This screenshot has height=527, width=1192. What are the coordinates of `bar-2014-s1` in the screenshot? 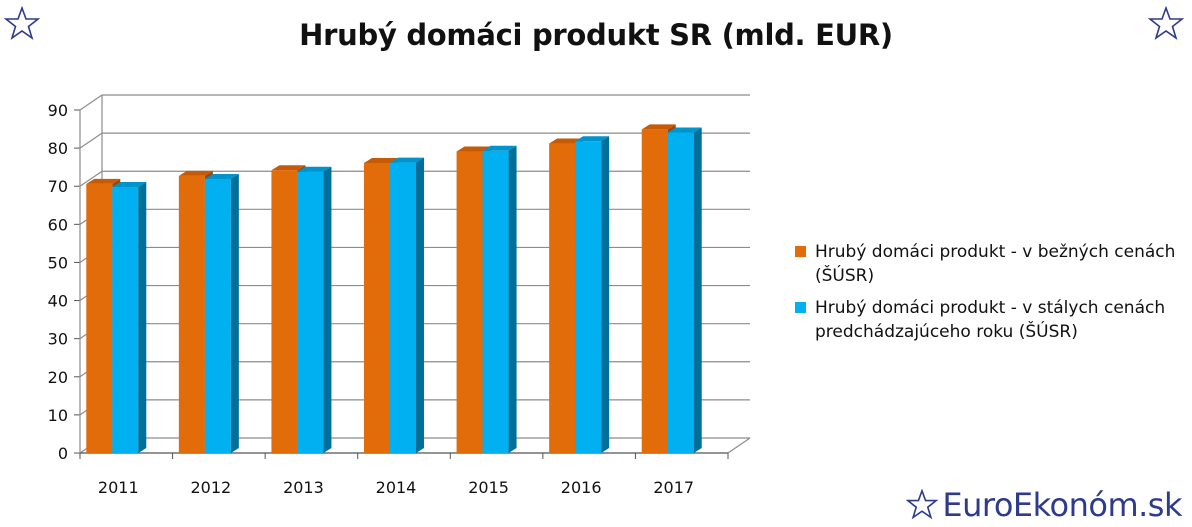 It's located at (377, 308).